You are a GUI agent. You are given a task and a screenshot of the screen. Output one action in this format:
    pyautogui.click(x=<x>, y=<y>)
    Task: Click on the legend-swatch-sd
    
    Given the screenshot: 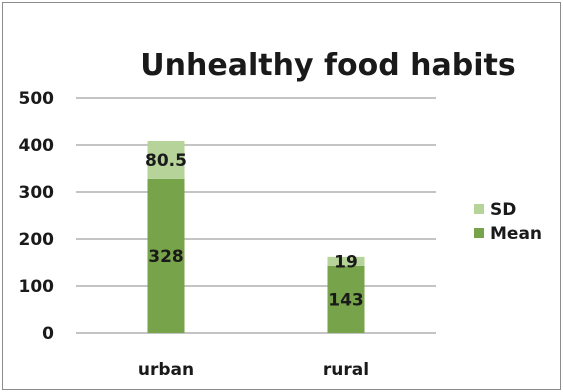 What is the action you would take?
    pyautogui.click(x=479, y=209)
    